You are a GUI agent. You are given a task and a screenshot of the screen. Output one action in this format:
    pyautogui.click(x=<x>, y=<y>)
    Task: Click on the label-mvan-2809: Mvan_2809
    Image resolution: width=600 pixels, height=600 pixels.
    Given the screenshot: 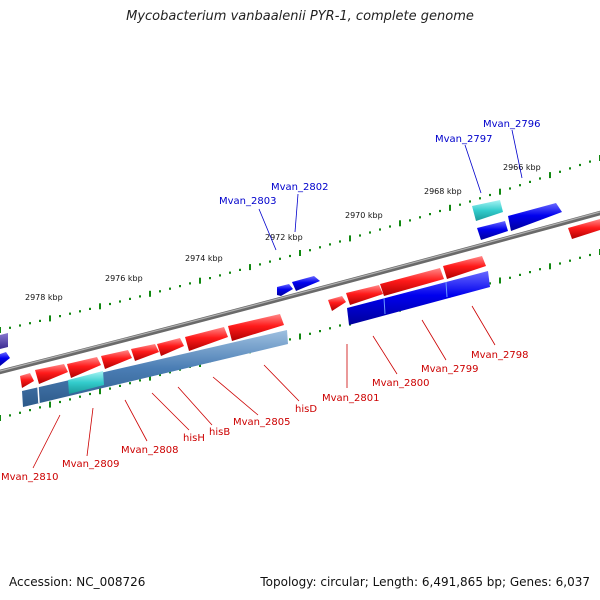 What is the action you would take?
    pyautogui.click(x=90, y=464)
    